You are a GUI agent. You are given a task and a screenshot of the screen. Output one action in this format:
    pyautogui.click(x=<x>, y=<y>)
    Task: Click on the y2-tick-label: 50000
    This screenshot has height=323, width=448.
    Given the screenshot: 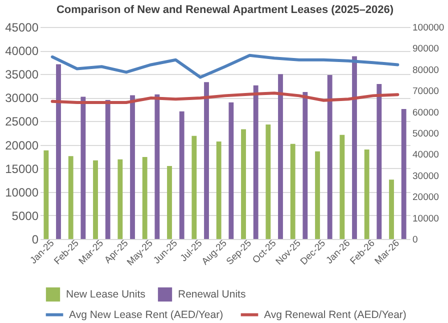 What is the action you would take?
    pyautogui.click(x=425, y=134)
    